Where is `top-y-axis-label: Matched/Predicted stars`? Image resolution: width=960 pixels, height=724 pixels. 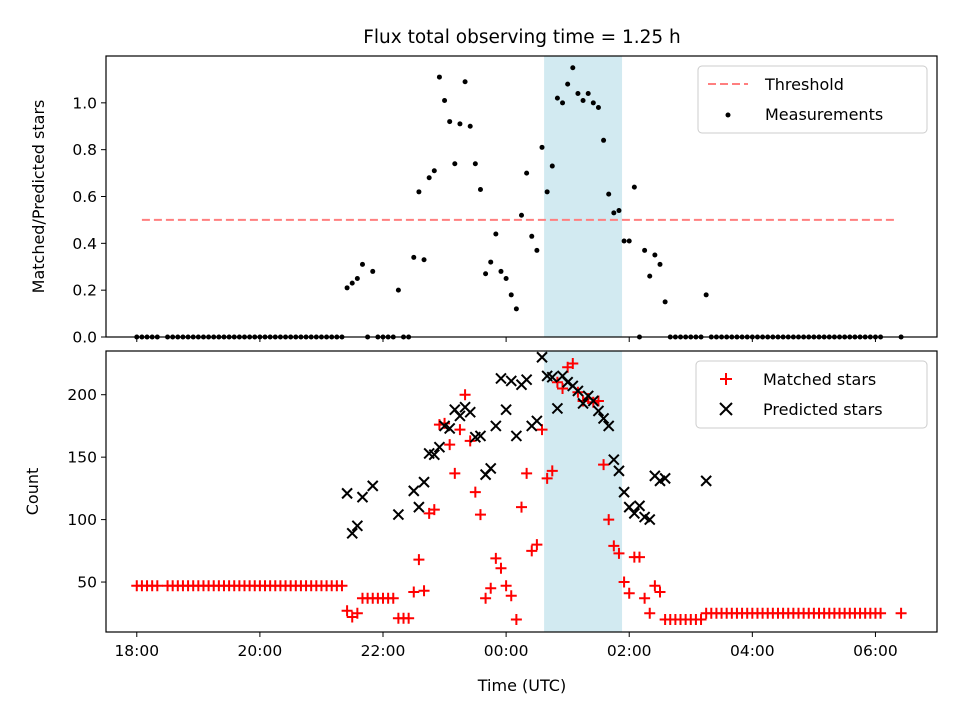
top-y-axis-label: Matched/Predicted stars is located at coordinates (38, 197).